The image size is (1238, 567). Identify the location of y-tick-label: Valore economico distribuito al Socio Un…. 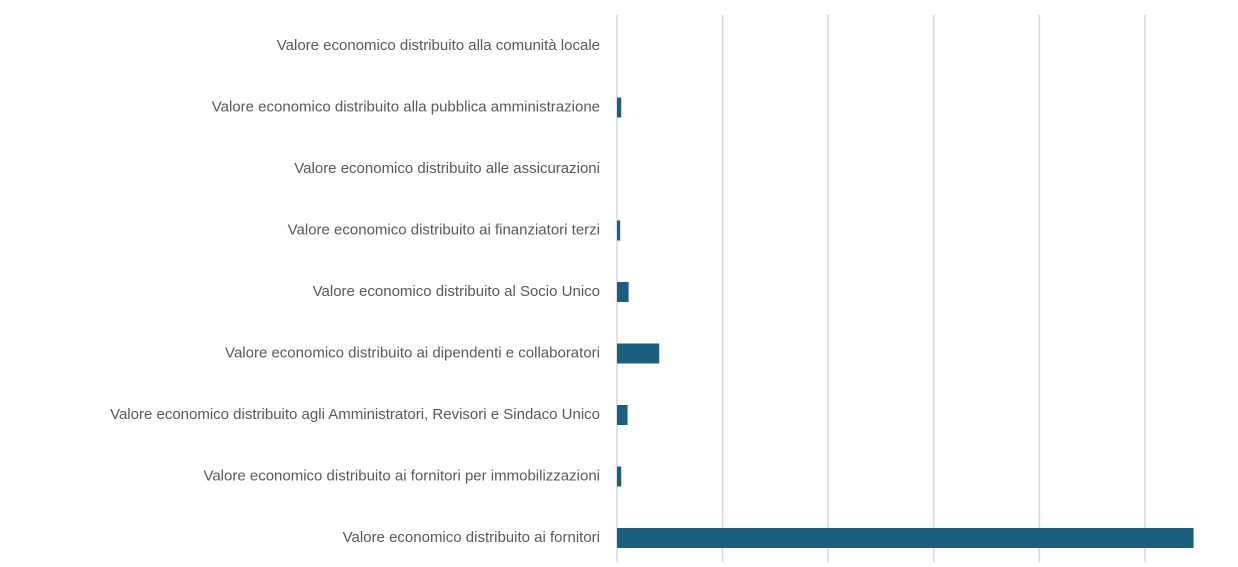
(456, 291).